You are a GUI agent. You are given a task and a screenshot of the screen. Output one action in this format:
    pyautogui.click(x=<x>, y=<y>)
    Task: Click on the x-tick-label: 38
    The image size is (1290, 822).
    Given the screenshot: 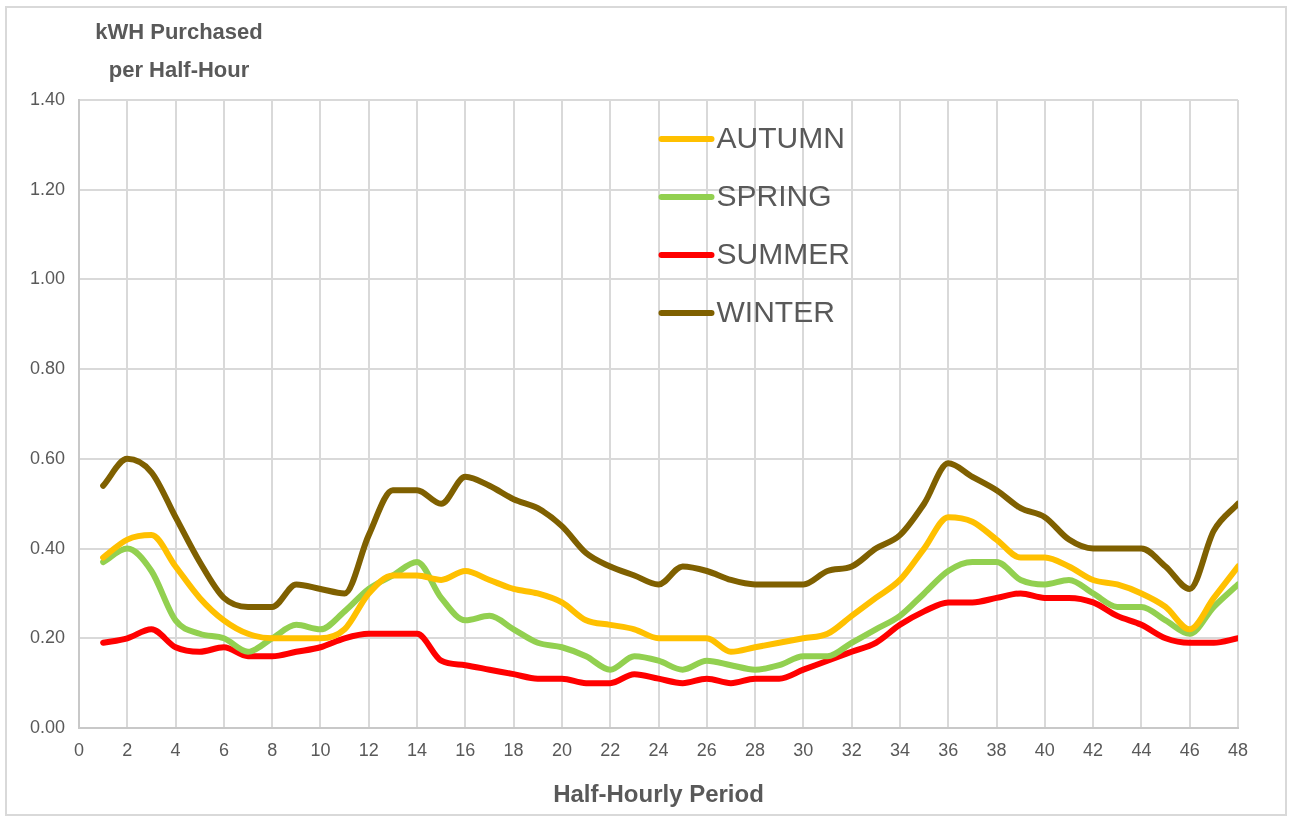 What is the action you would take?
    pyautogui.click(x=996, y=749)
    